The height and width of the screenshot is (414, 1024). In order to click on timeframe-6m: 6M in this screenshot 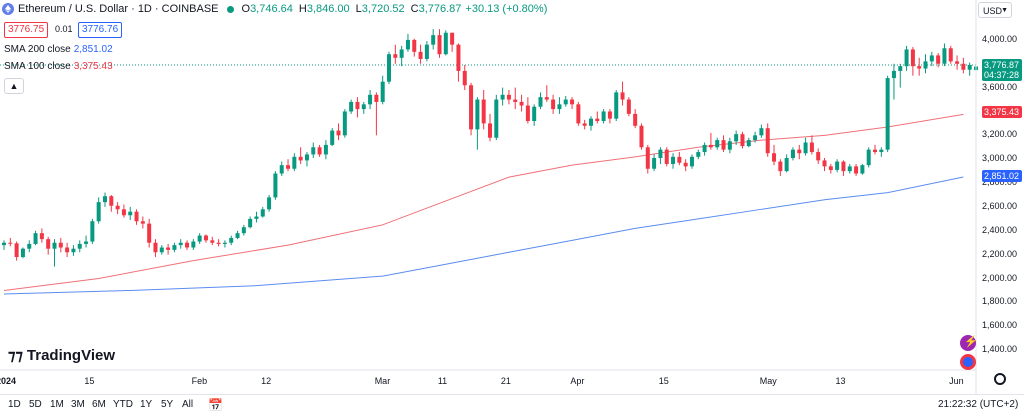, I will do `click(99, 404)`.